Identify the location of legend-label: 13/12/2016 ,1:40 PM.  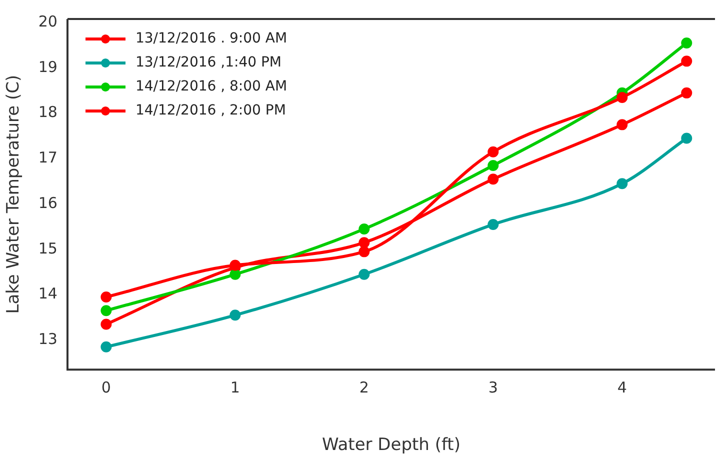
(208, 62).